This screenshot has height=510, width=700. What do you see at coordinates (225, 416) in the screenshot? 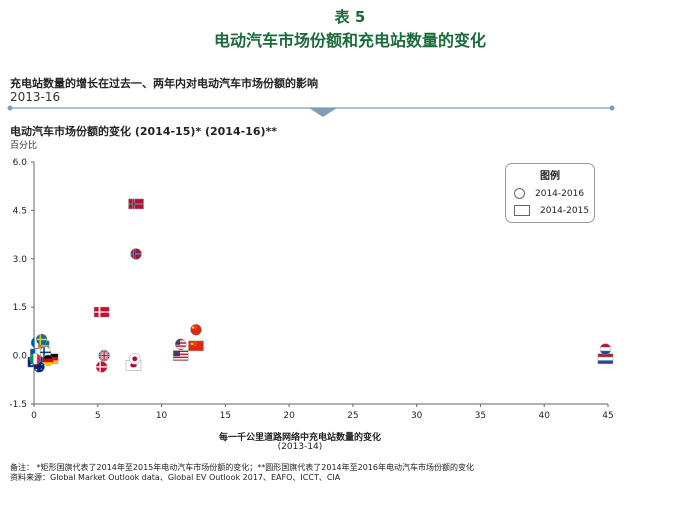
I see `x-tick-label: 15` at bounding box center [225, 416].